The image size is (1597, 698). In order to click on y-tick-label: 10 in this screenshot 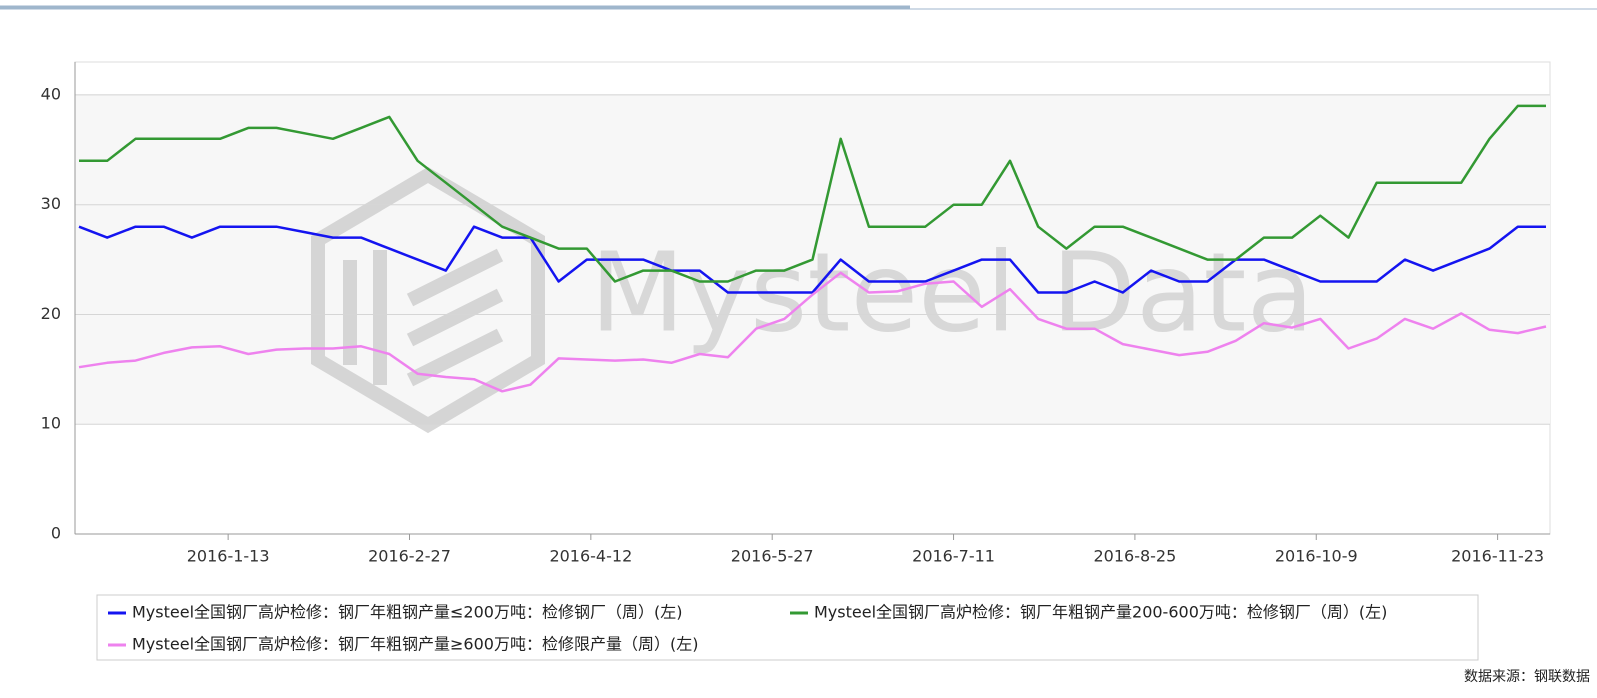, I will do `click(51, 423)`.